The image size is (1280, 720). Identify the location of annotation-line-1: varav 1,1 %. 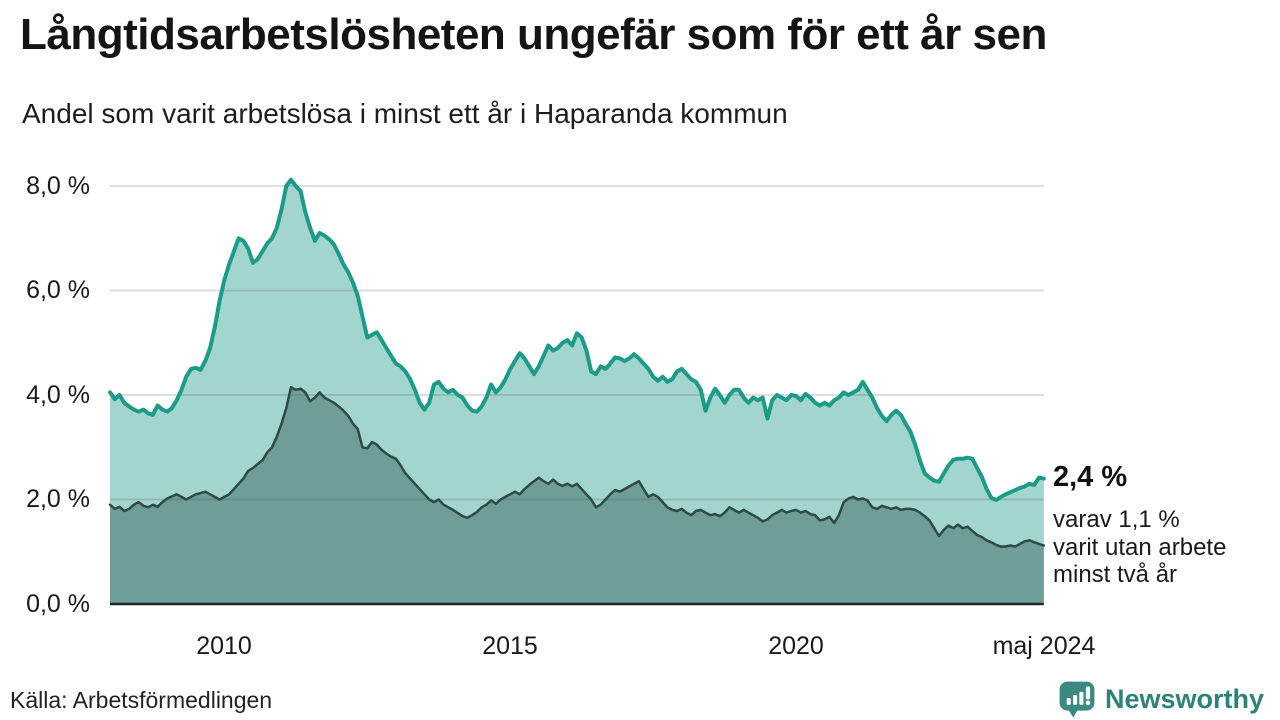
(1116, 519).